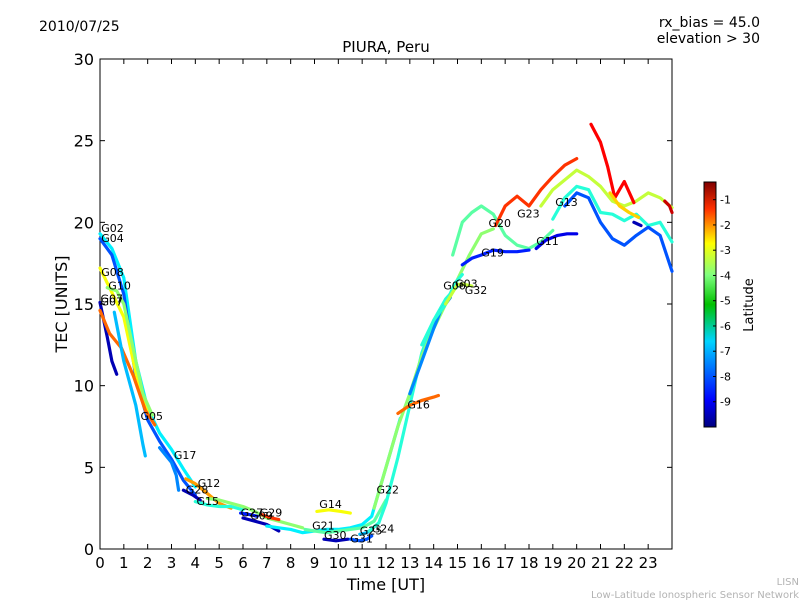  What do you see at coordinates (600, 563) in the screenshot?
I see `x-tick-label: 21` at bounding box center [600, 563].